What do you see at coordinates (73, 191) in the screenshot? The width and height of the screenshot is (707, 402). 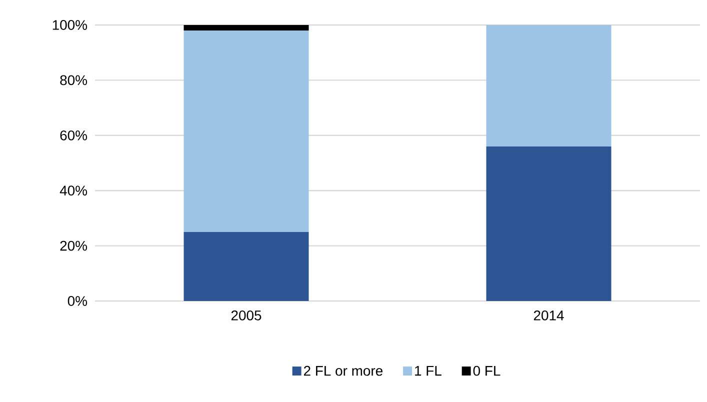 I see `y-tick-label: 40%` at bounding box center [73, 191].